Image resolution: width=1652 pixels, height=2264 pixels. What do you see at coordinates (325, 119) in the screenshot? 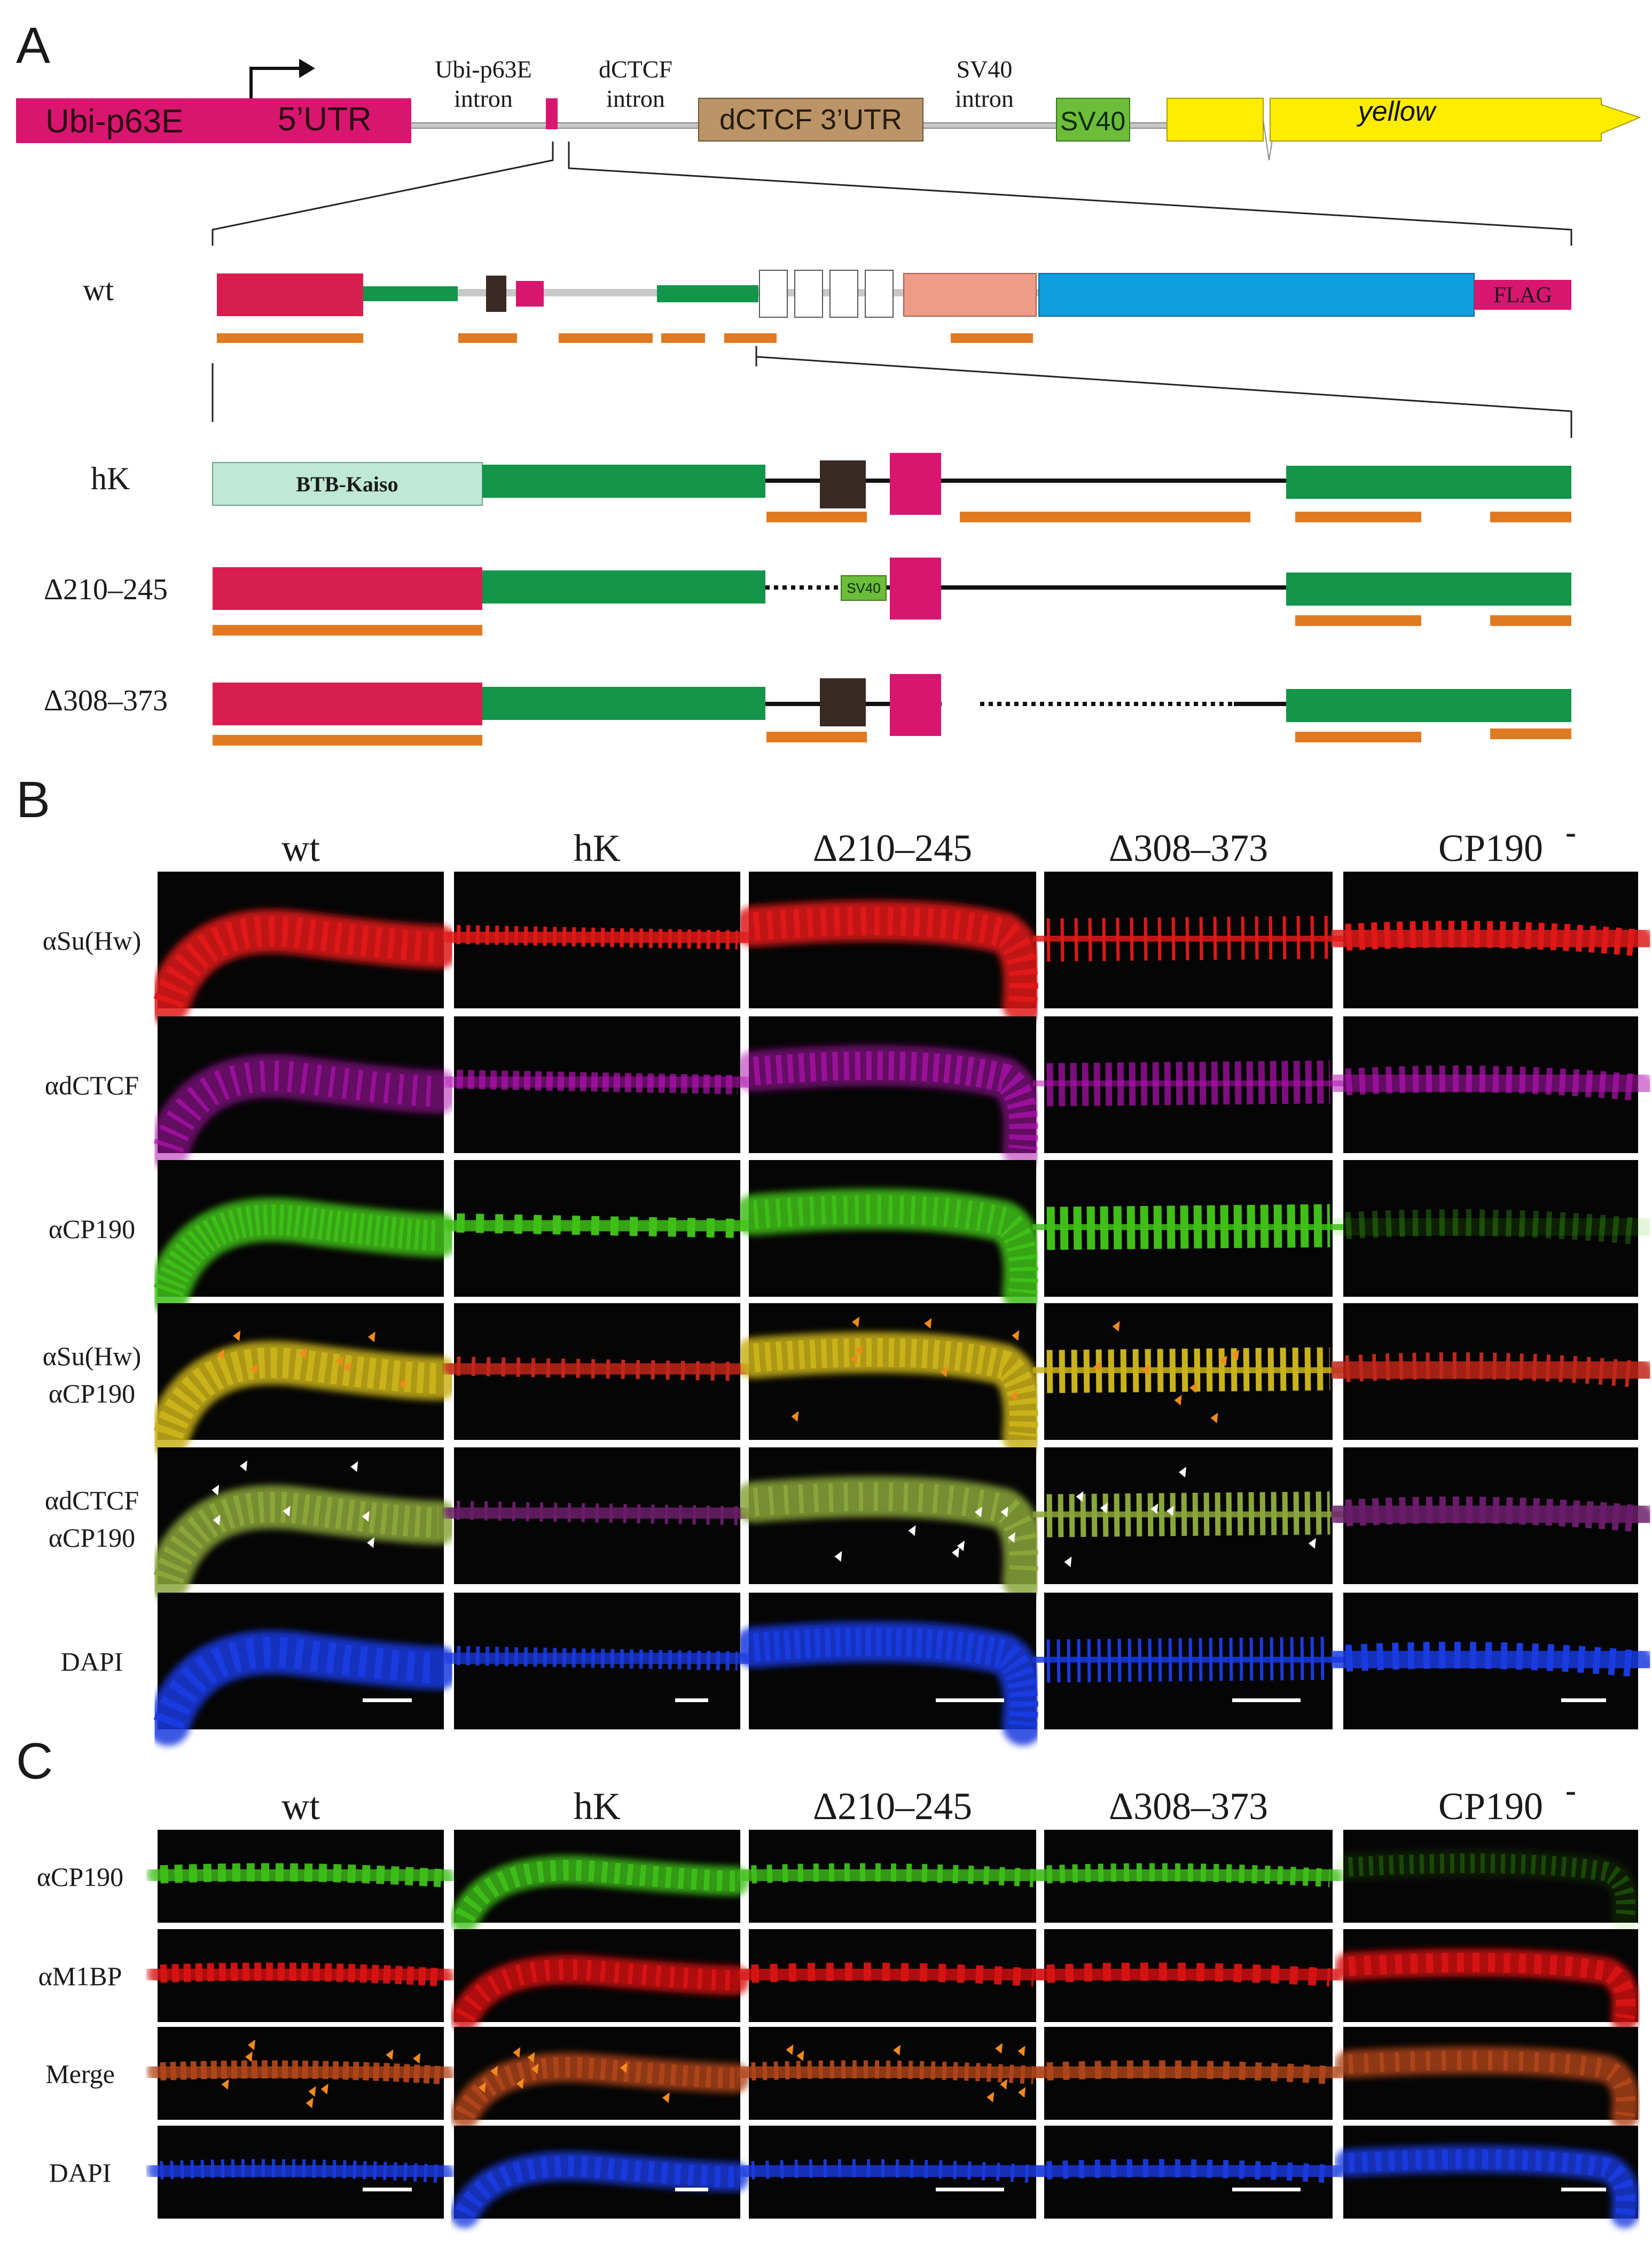
I see `utr5-label: 5’UTR` at bounding box center [325, 119].